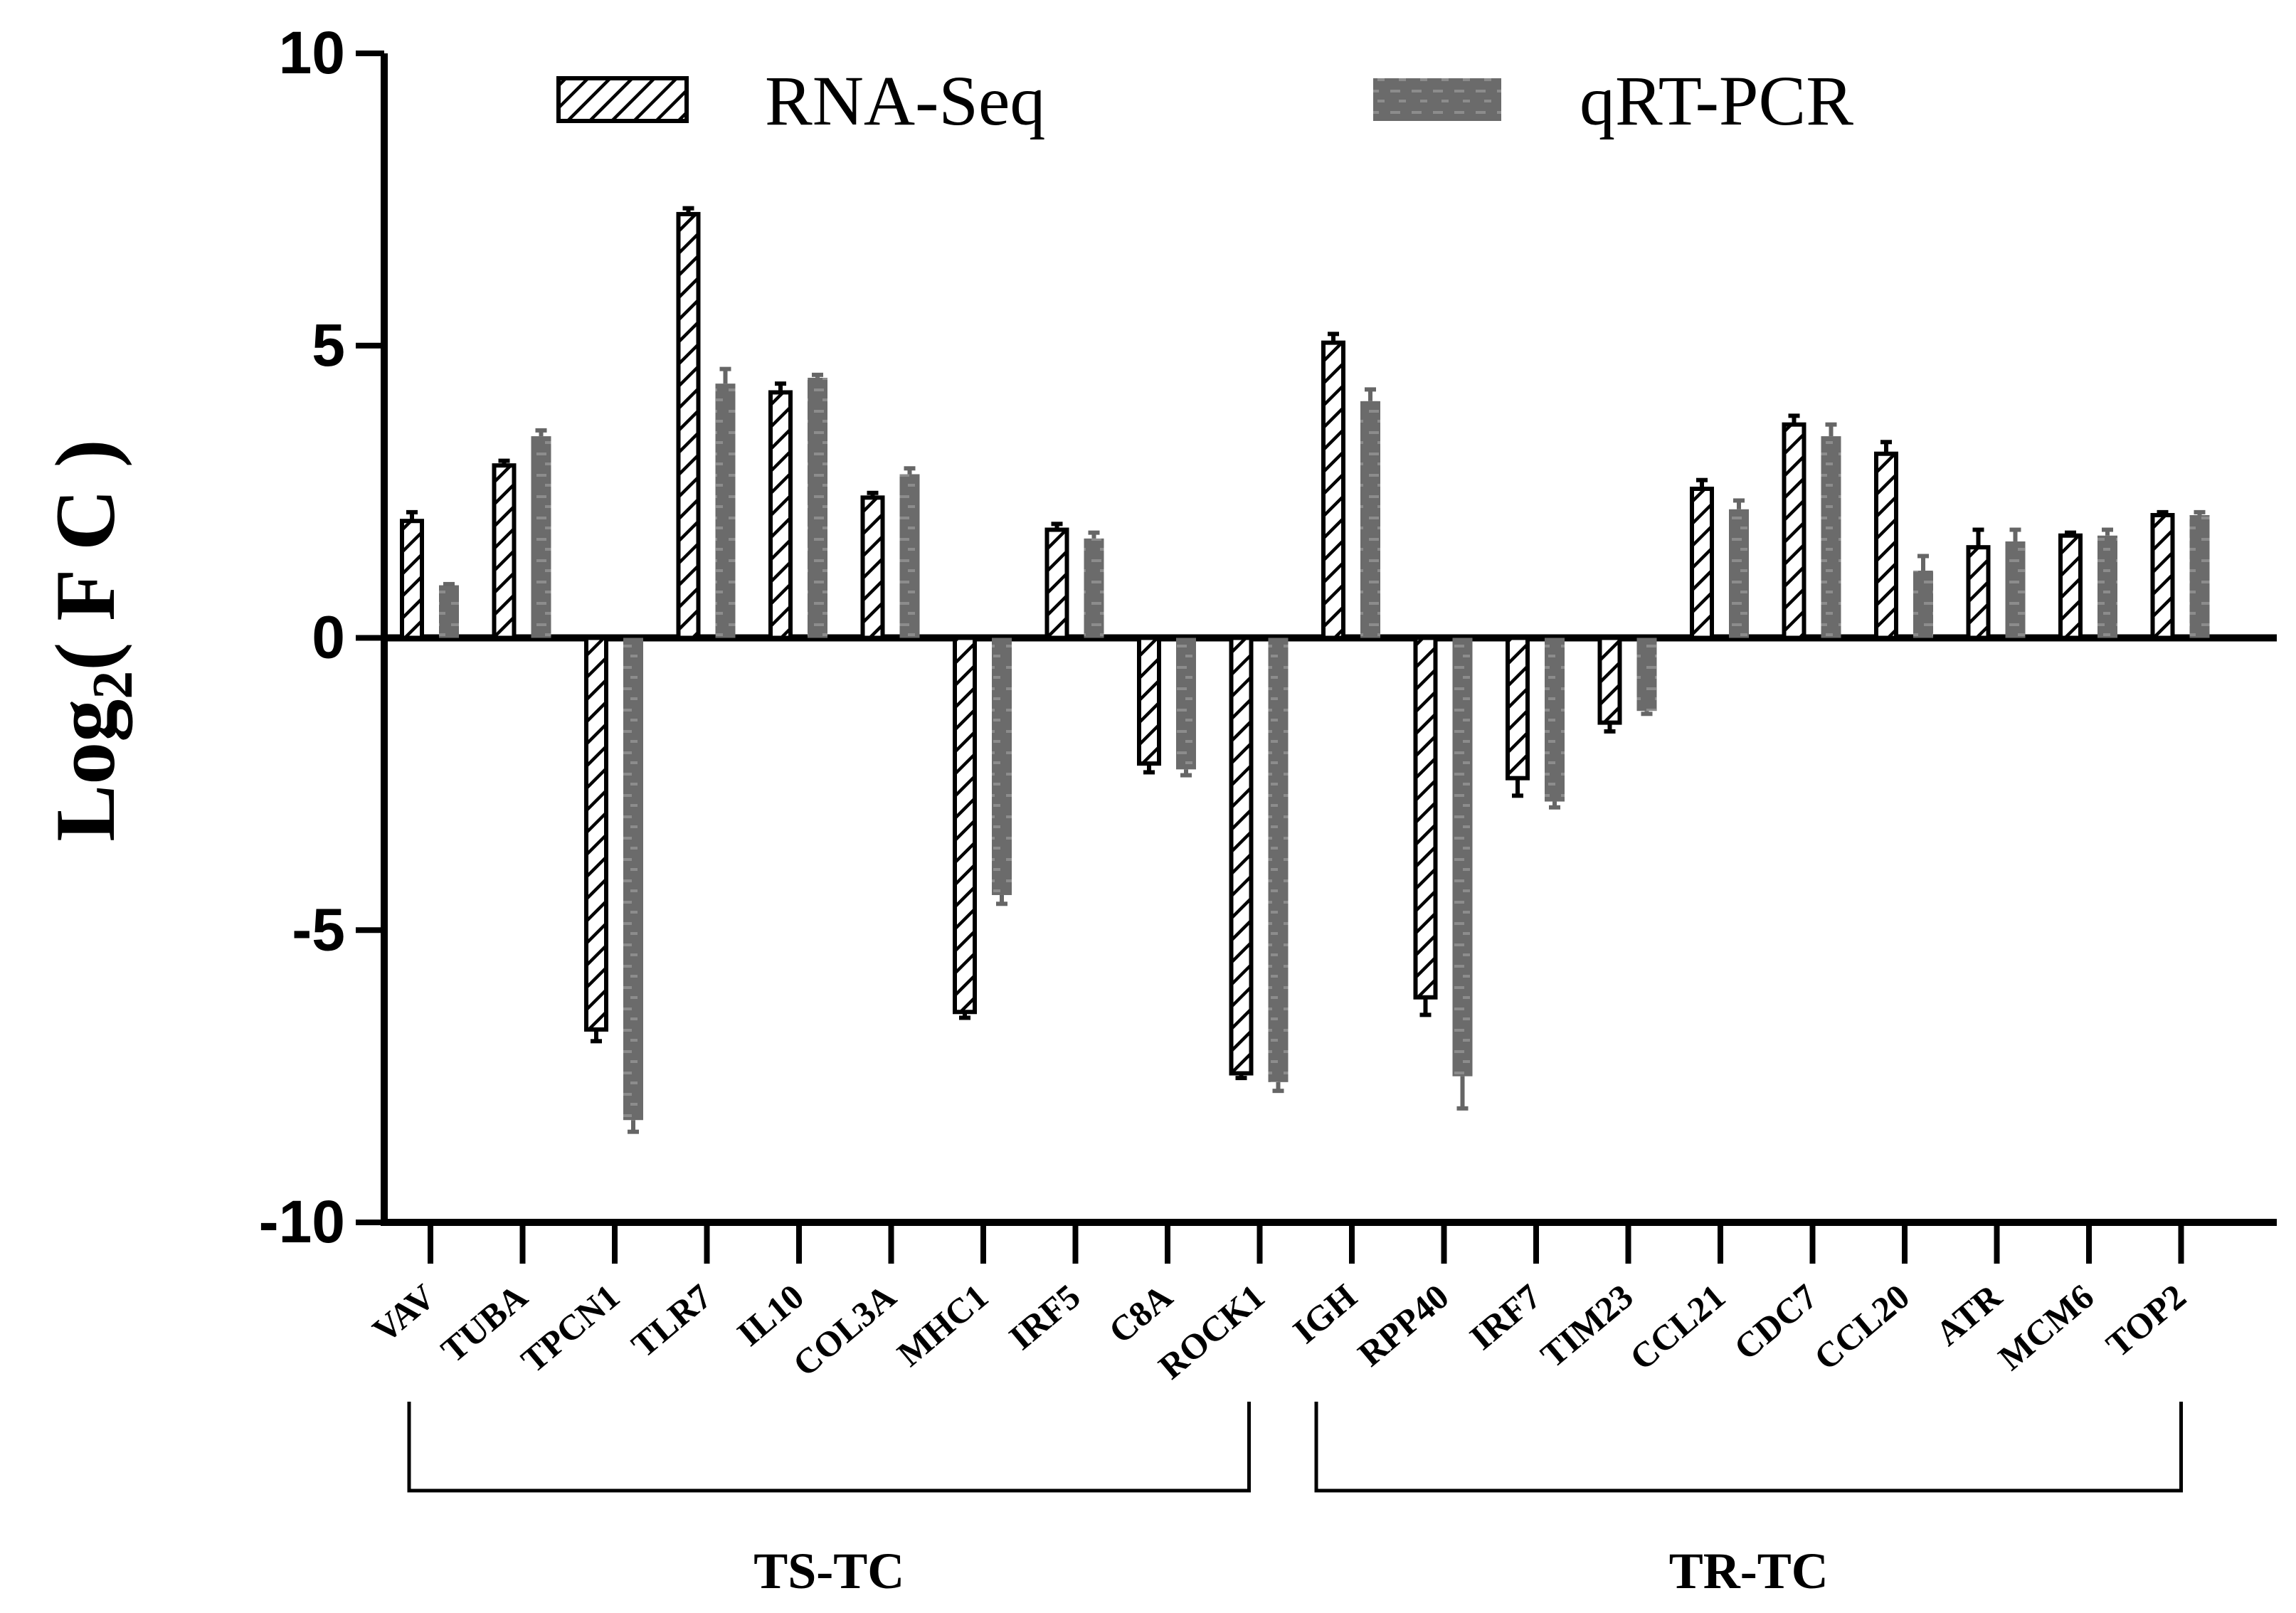 The height and width of the screenshot is (1613, 2296). I want to click on x-tick-label: CCL21, so click(1677, 1327).